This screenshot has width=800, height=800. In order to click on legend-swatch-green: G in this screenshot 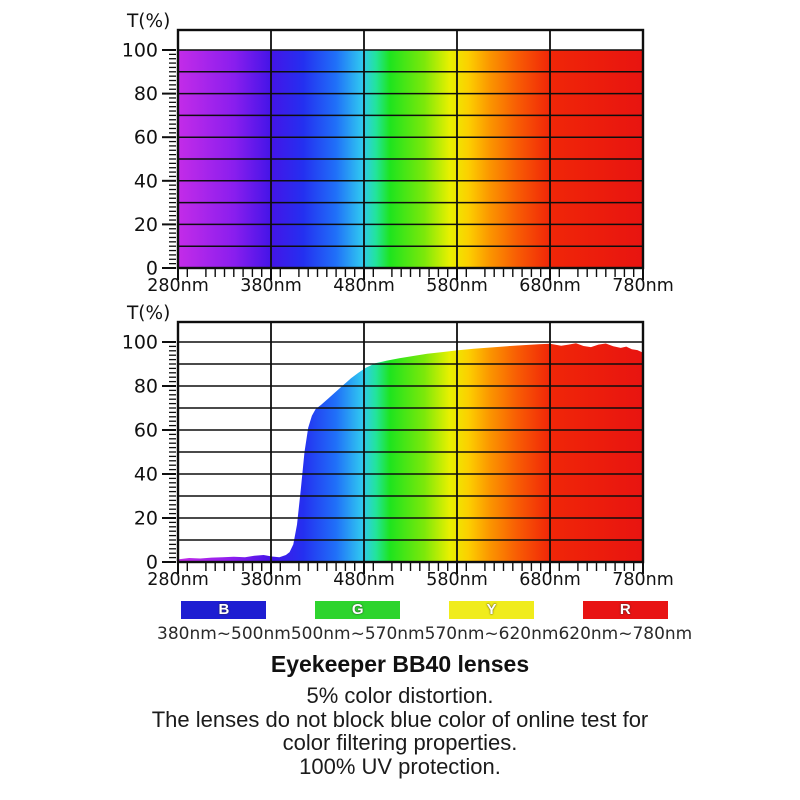, I will do `click(358, 610)`.